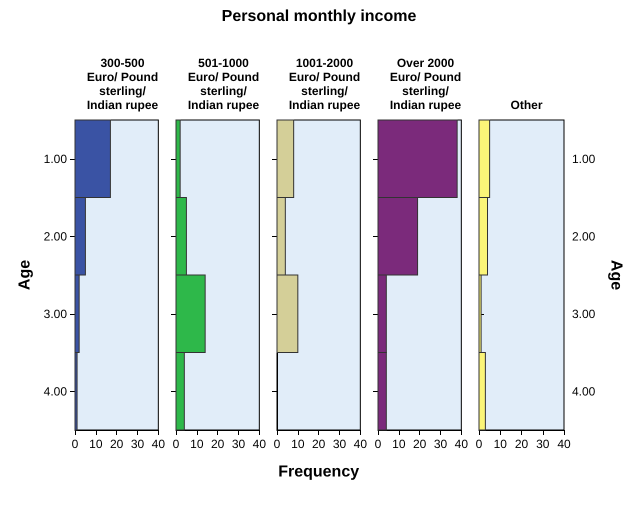 This screenshot has width=638, height=506. What do you see at coordinates (616, 275) in the screenshot?
I see `y2-axis-title: Age` at bounding box center [616, 275].